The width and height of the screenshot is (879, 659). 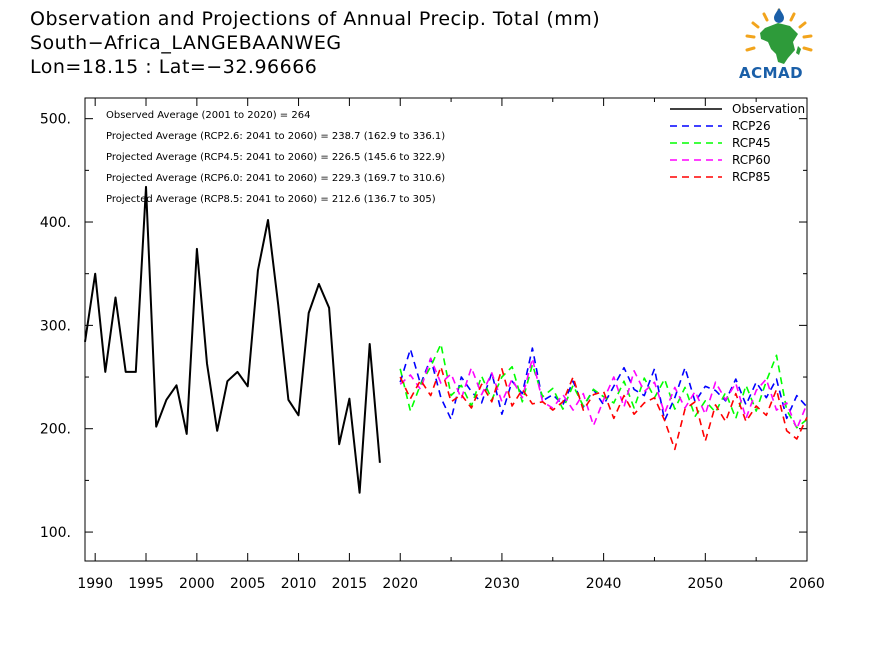 What do you see at coordinates (299, 584) in the screenshot?
I see `x-tick-label: 2010` at bounding box center [299, 584].